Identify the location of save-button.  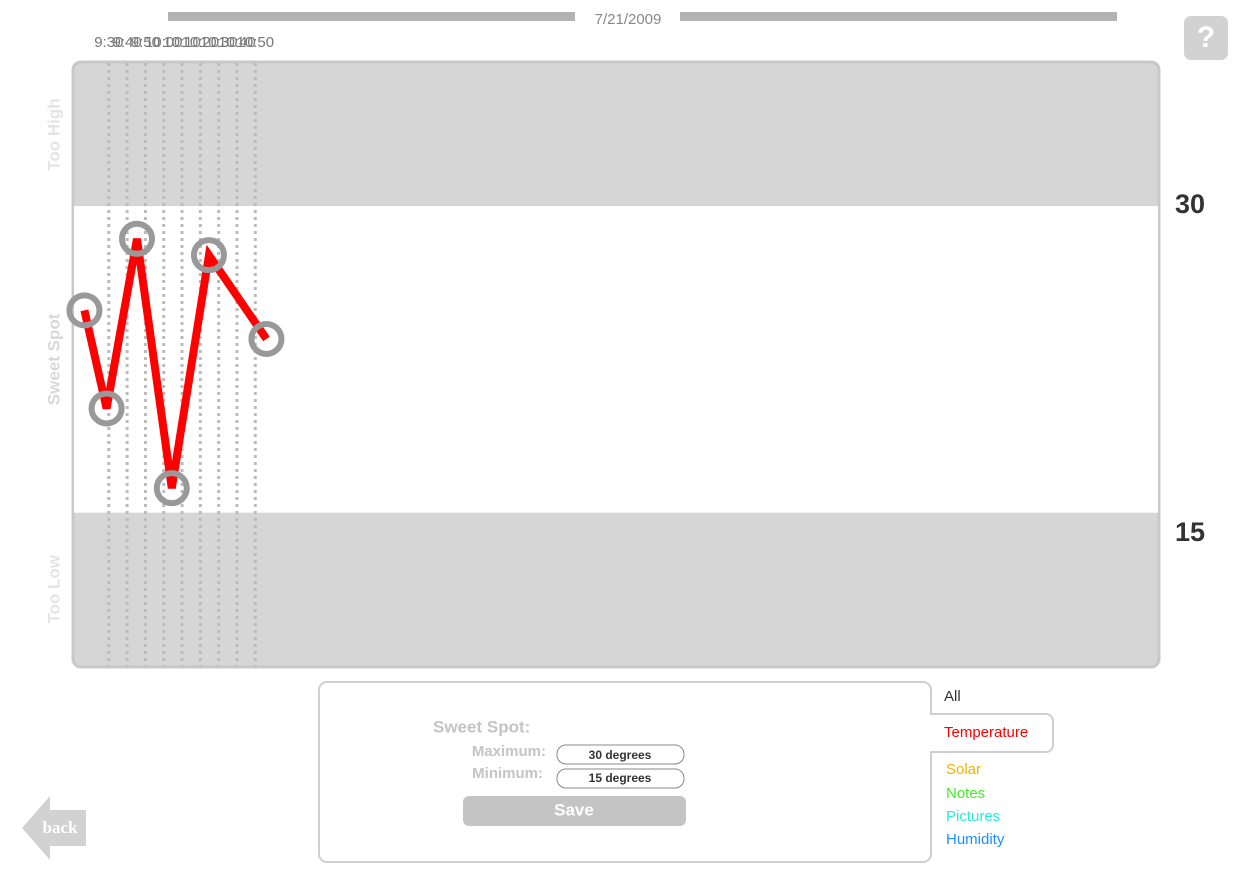
(574, 811).